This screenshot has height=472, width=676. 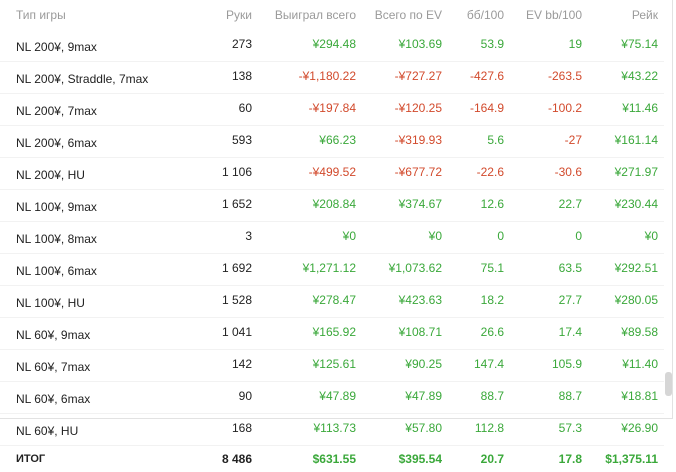 What do you see at coordinates (229, 46) in the screenshot?
I see `row-hands: 273` at bounding box center [229, 46].